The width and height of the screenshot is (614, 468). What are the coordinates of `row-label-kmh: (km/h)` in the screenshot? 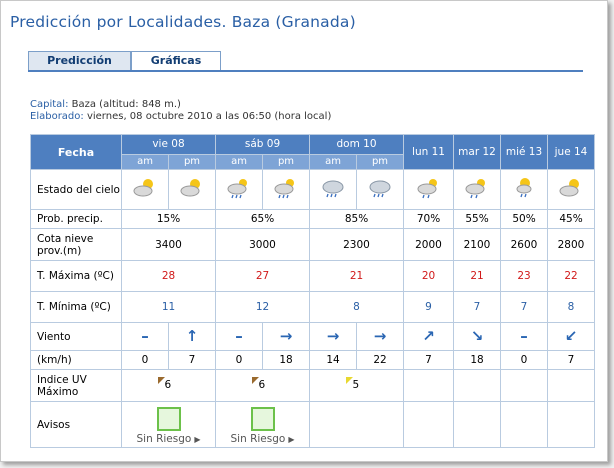 It's located at (76, 360).